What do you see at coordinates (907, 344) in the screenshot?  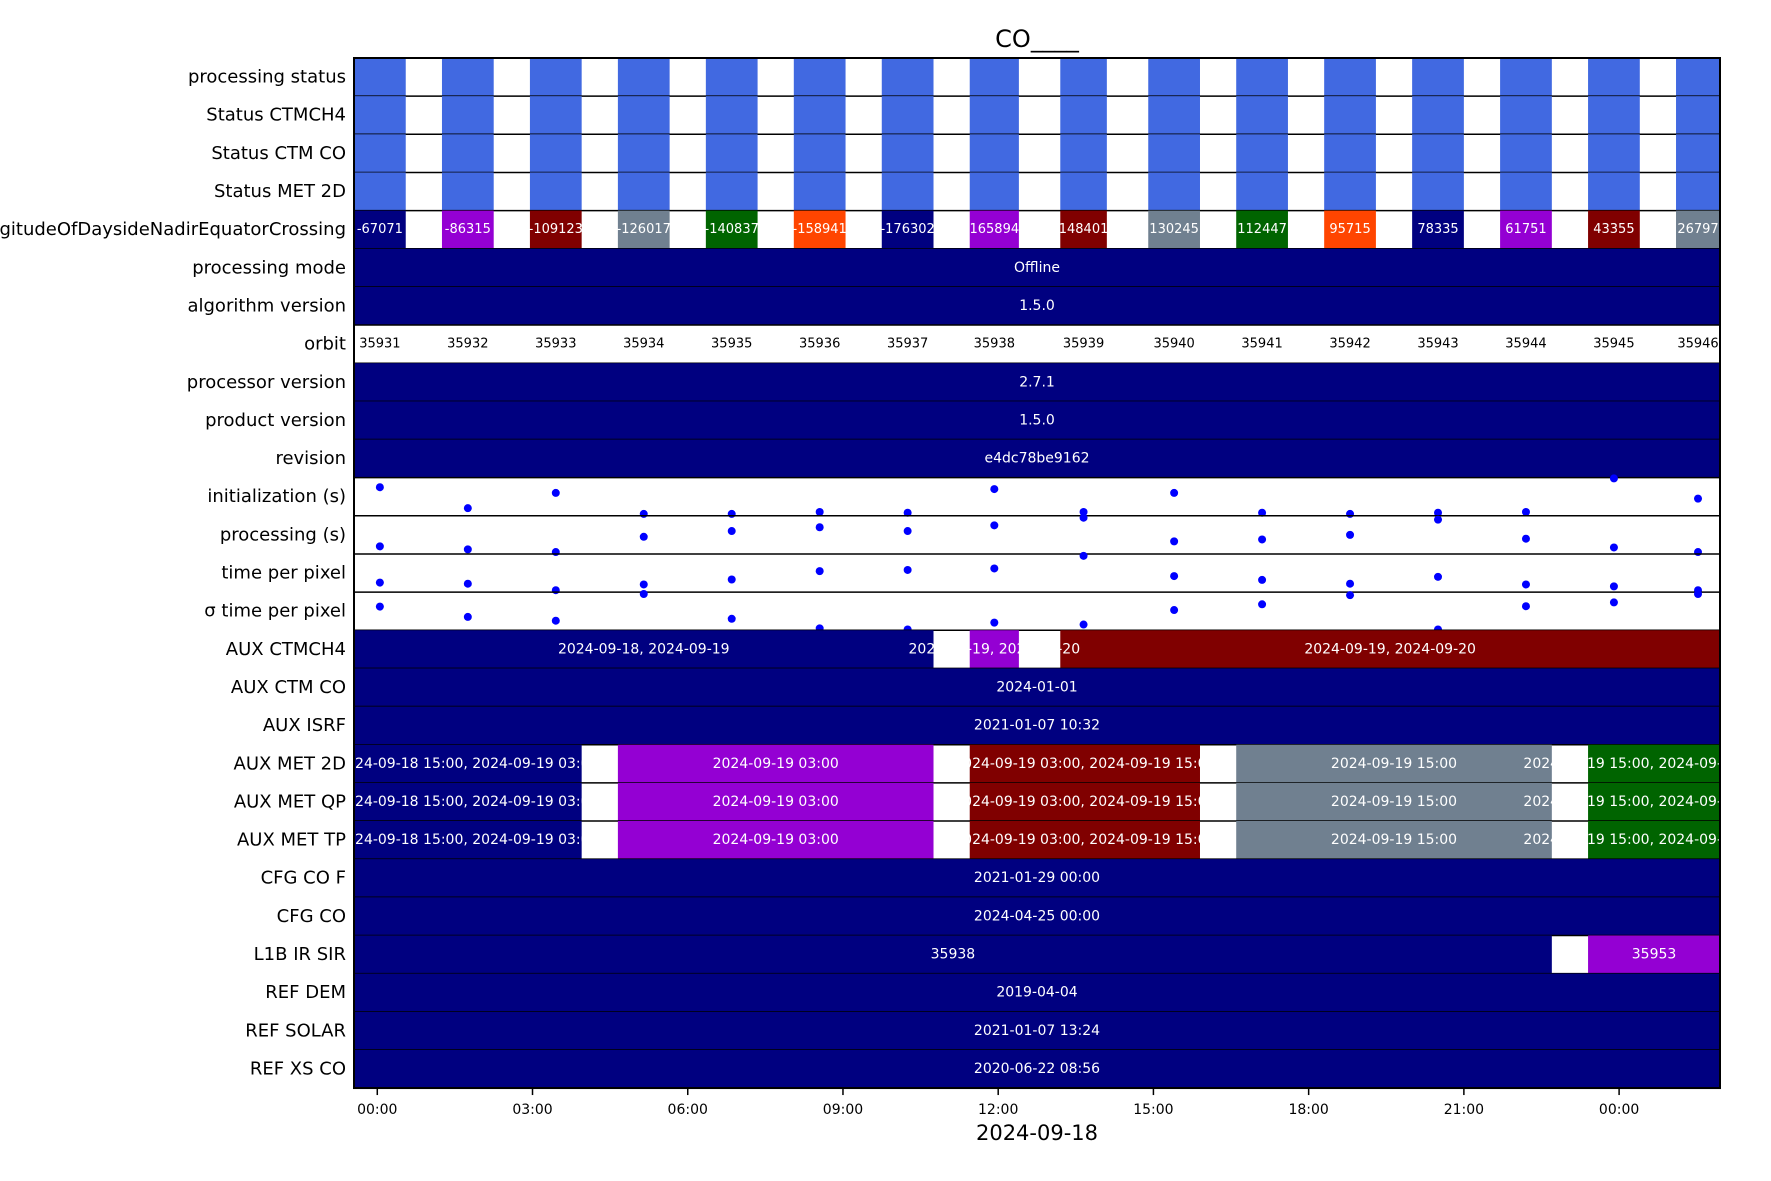 I see `orbit-label: 35937` at bounding box center [907, 344].